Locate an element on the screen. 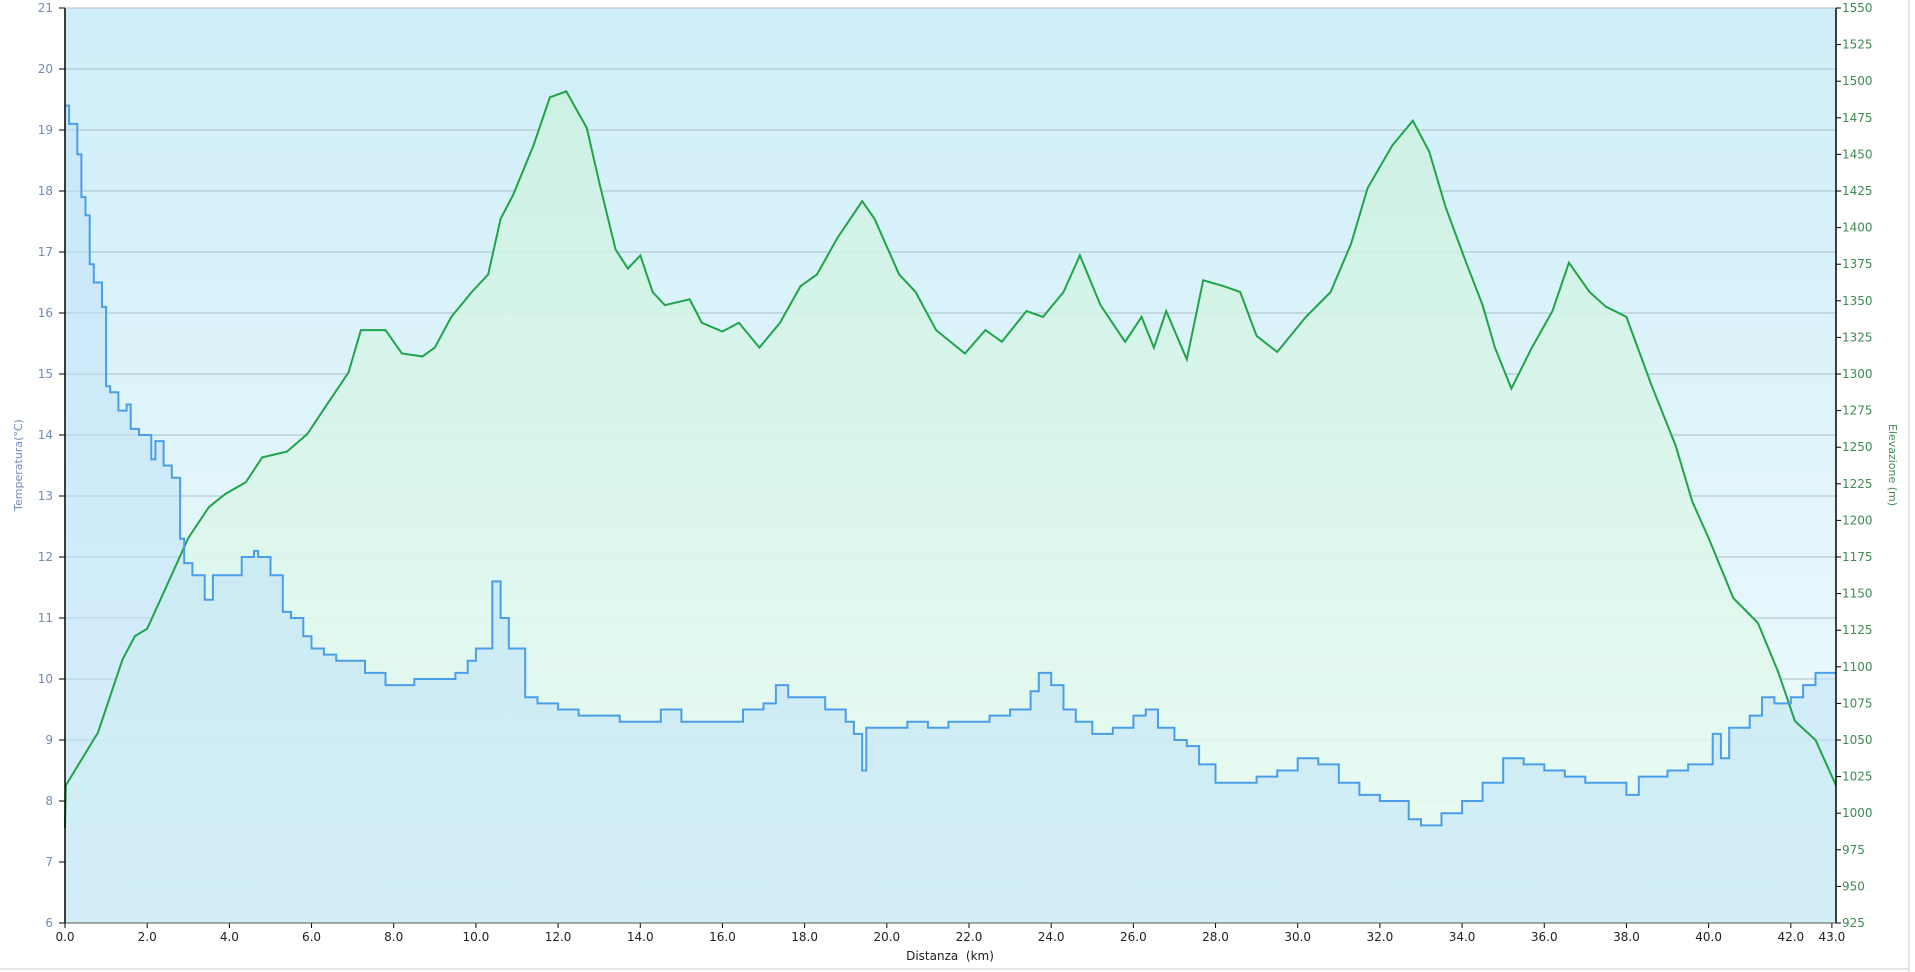  x-tick-label: 36.0 is located at coordinates (1544, 937).